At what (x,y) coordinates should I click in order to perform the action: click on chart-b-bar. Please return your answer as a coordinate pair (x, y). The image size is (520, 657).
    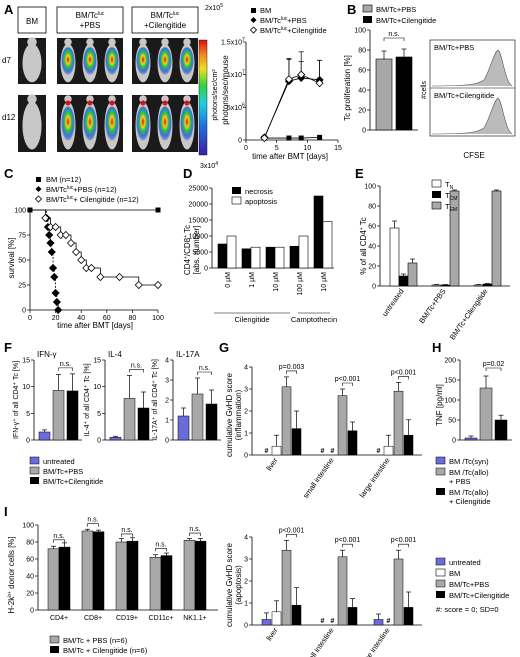
    Looking at the image, I should click on (404, 93).